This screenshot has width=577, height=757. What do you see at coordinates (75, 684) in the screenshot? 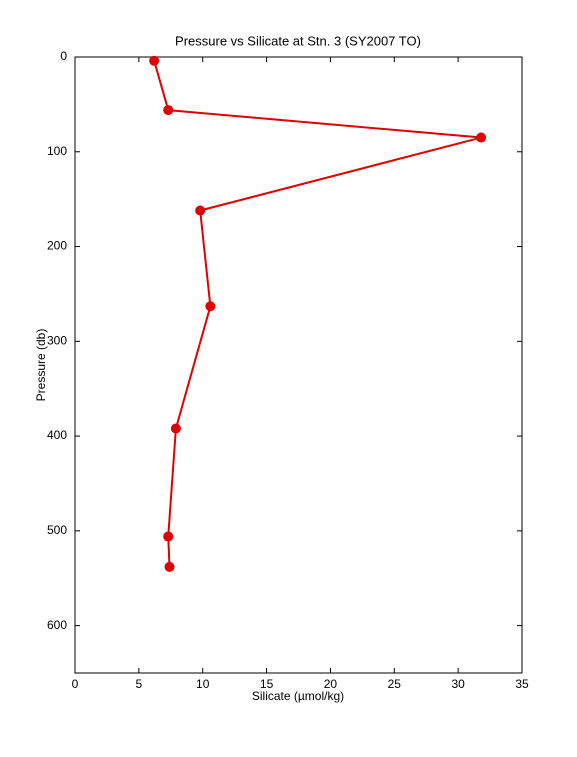
I see `x-tick-label: 0` at bounding box center [75, 684].